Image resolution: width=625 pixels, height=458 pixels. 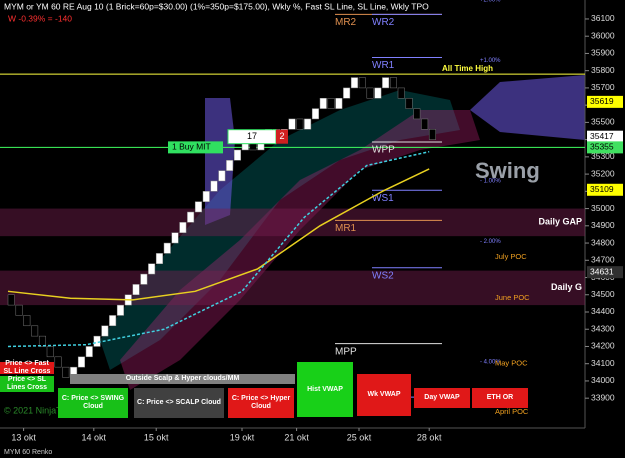 I want to click on signal-button: Outside Scalp & Hyper clouds/MM, so click(x=182, y=379).